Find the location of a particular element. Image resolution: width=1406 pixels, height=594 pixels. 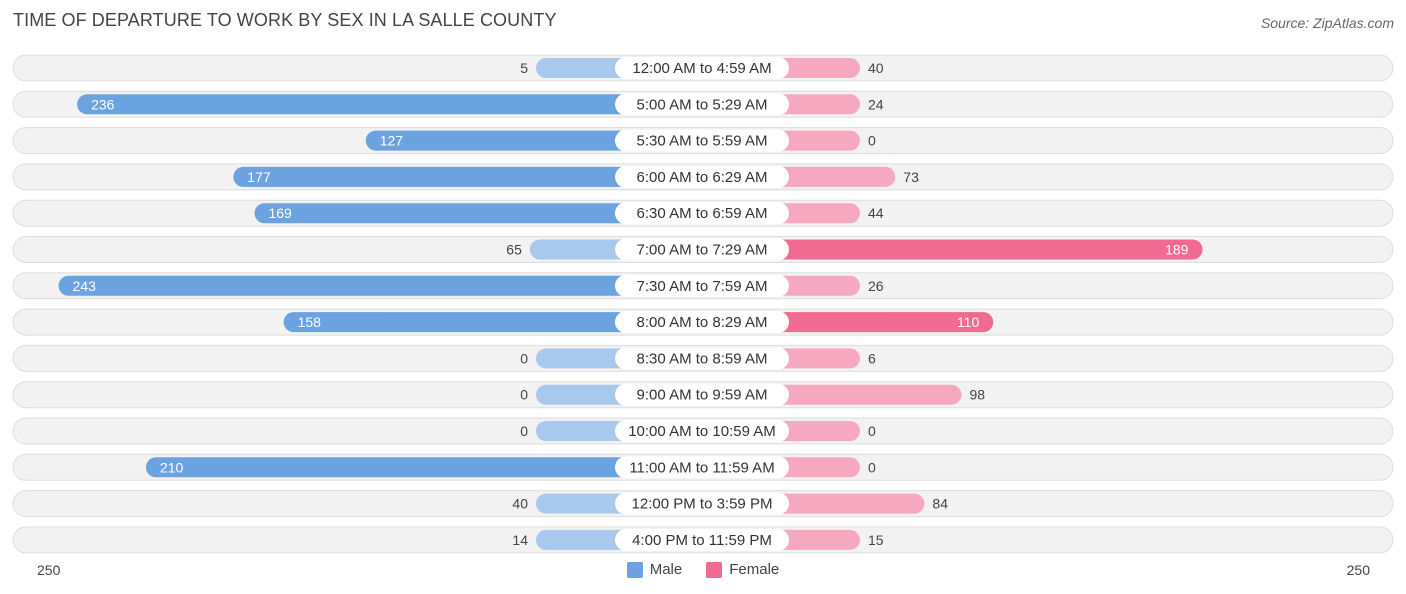

category-label: 9:00 AM to 9:59 AM is located at coordinates (702, 395).